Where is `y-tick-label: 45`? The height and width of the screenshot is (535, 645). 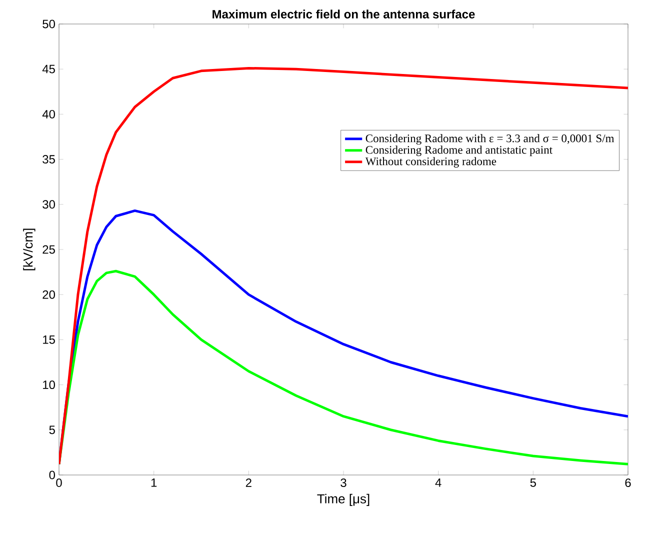 y-tick-label: 45 is located at coordinates (48, 69).